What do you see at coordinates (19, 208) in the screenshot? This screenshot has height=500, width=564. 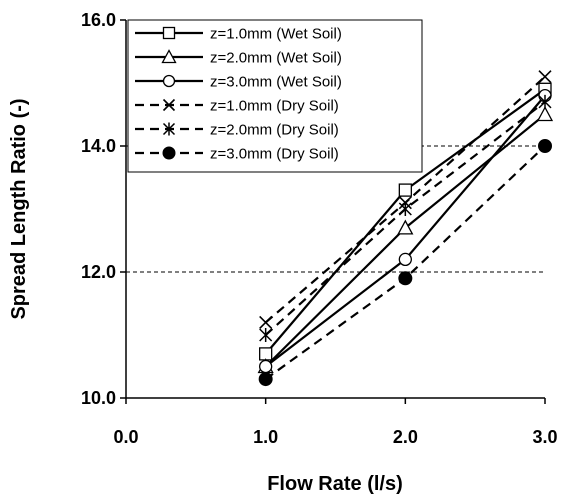 I see `y-axis-title: Spread Length Ratio (-)` at bounding box center [19, 208].